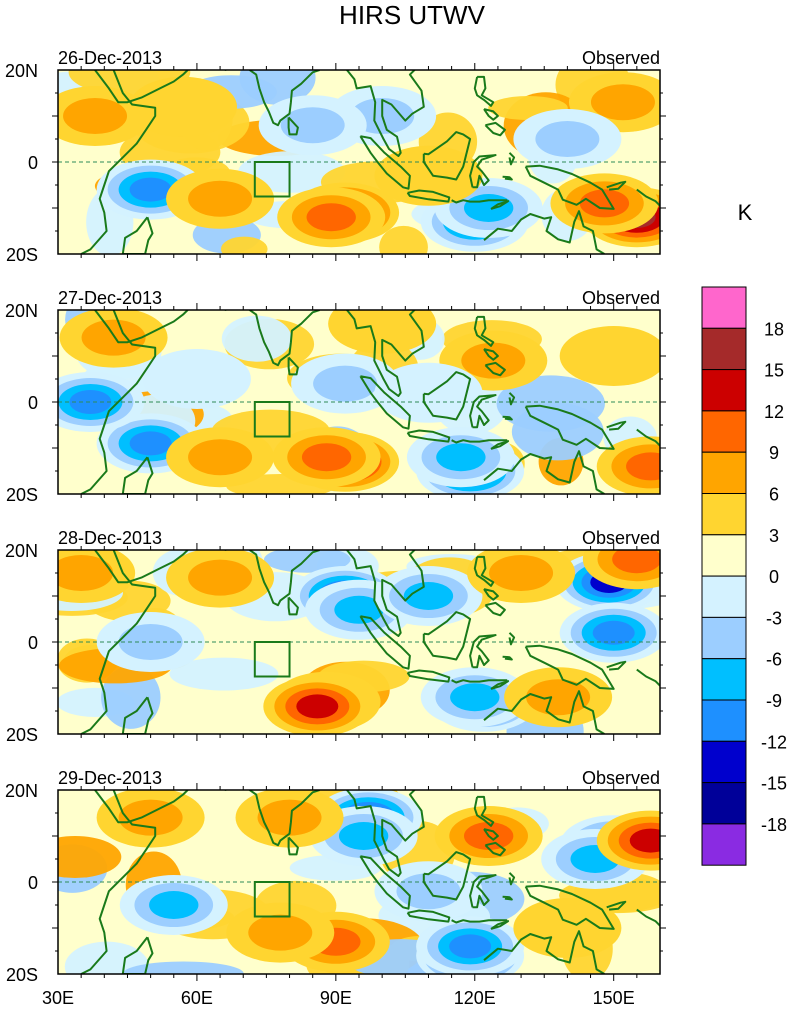  What do you see at coordinates (774, 784) in the screenshot?
I see `colorbar-label: -15` at bounding box center [774, 784].